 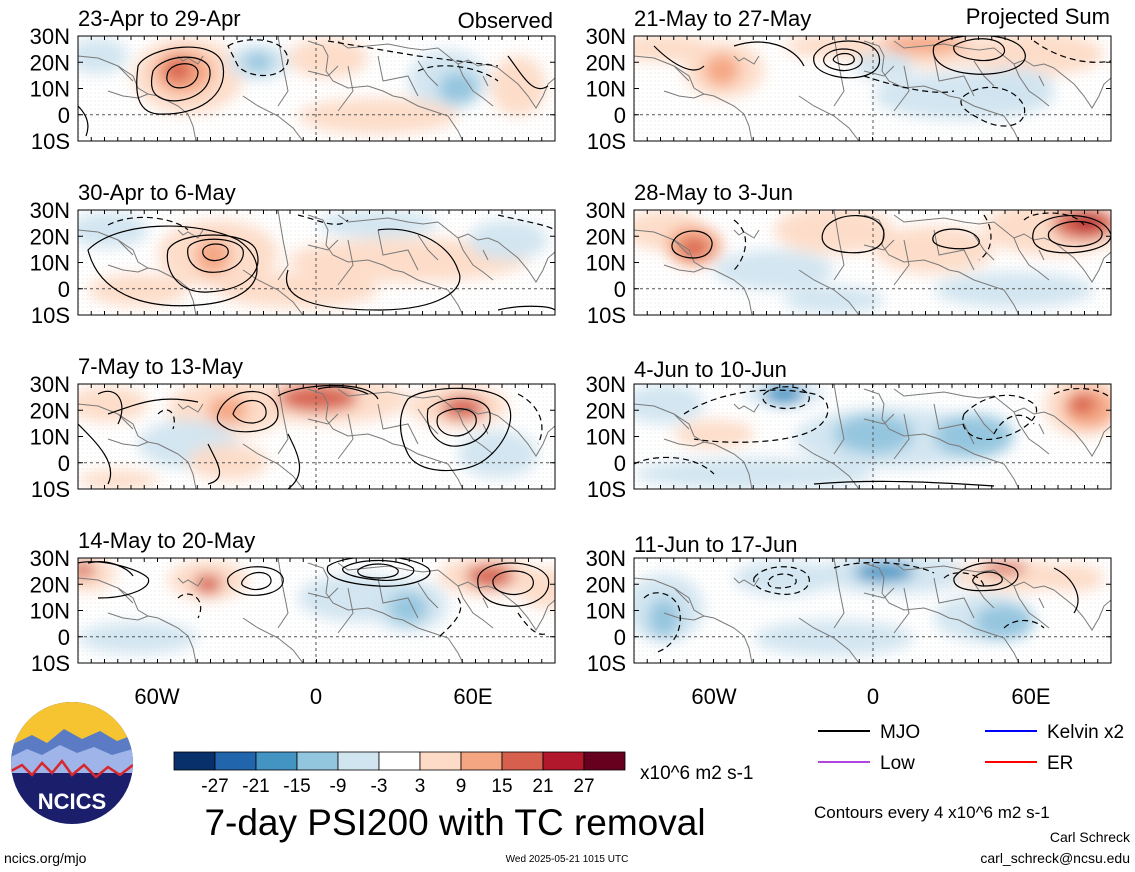 I want to click on colorbar-tick-label: 3, so click(x=420, y=786).